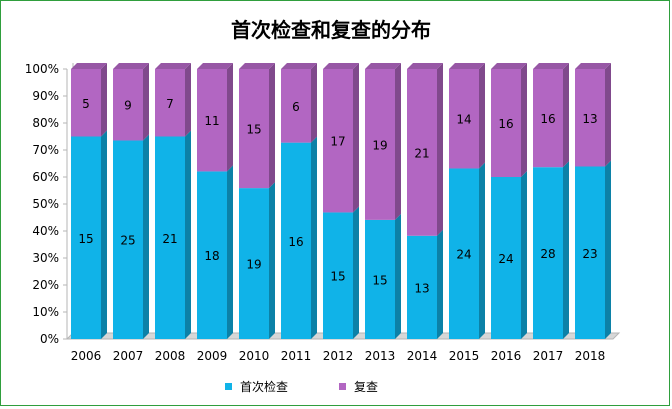  I want to click on y-tick-label: 50%, so click(45, 204).